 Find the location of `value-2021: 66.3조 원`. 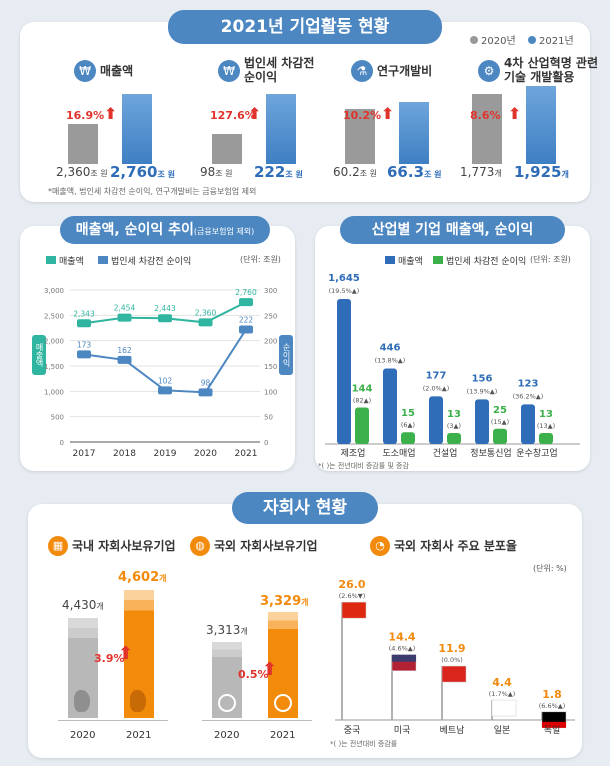

value-2021: 66.3조 원 is located at coordinates (414, 172).